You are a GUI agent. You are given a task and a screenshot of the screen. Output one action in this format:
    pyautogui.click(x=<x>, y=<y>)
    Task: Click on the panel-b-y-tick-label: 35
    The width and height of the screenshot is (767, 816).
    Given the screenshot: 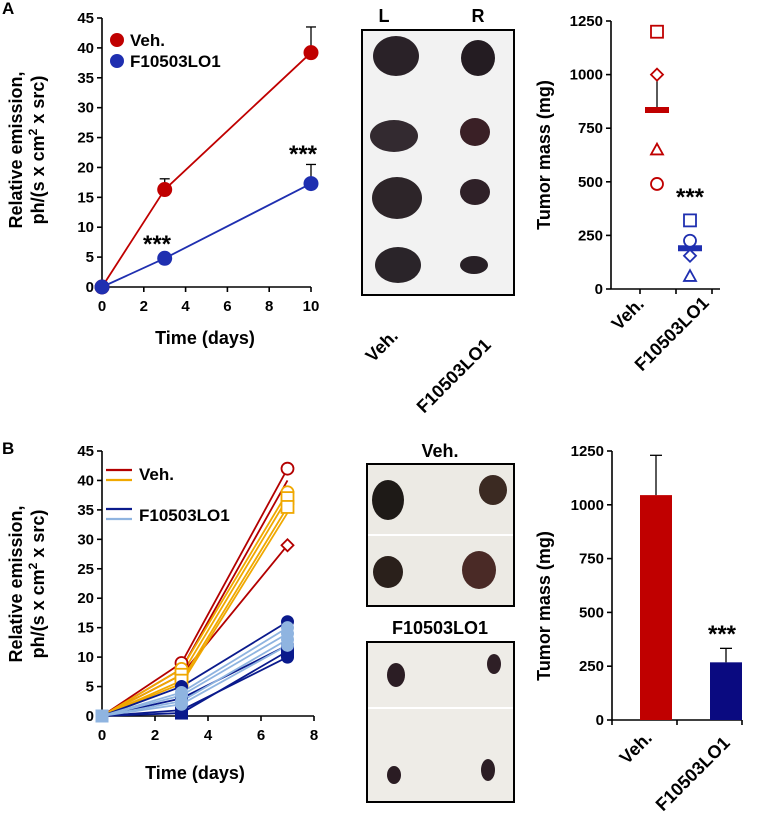 What is the action you would take?
    pyautogui.click(x=85, y=510)
    